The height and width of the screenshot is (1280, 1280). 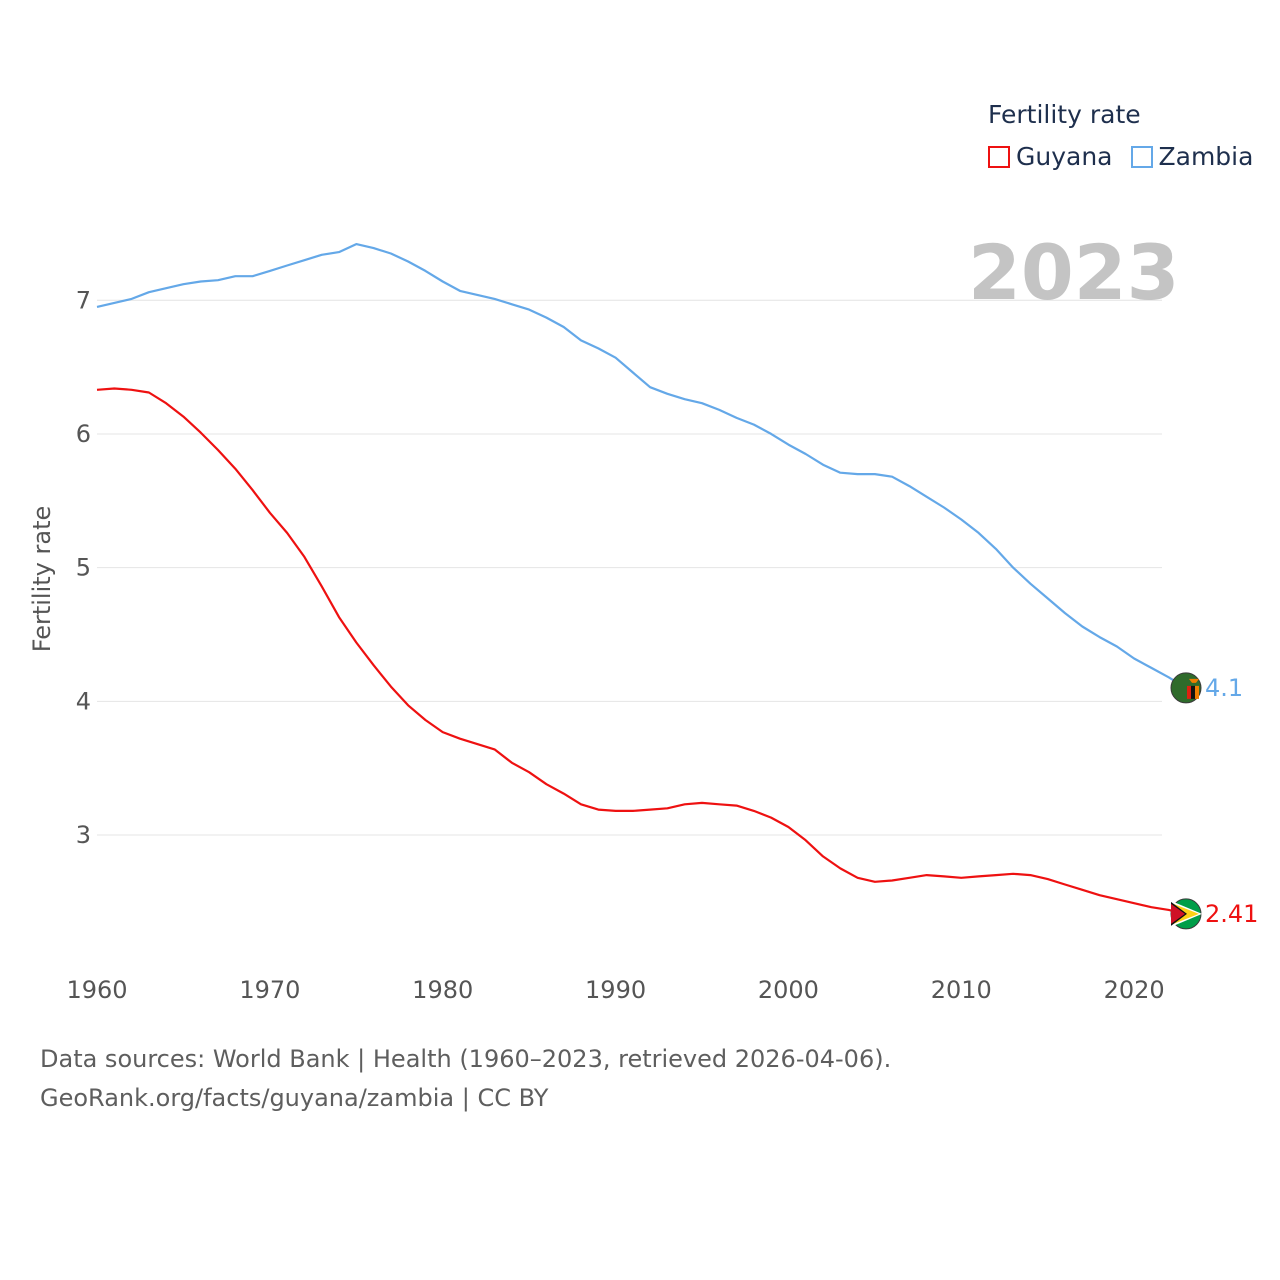 I want to click on x-tick-label-1960: 1960, so click(x=96, y=990).